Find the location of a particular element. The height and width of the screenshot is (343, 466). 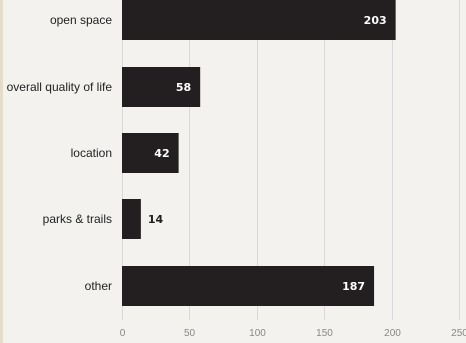

category-label-2: location is located at coordinates (91, 153).